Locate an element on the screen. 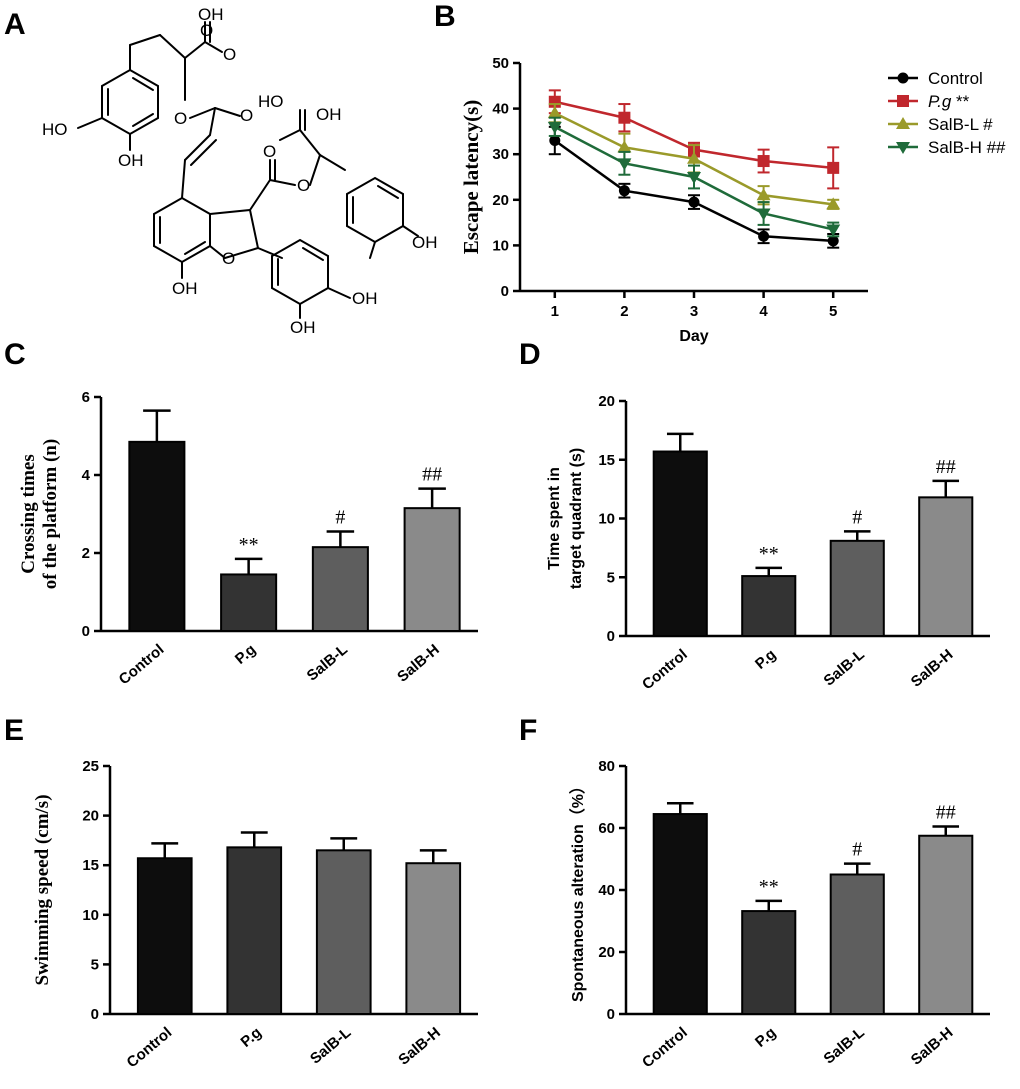 The image size is (1020, 1089). x-tick-label: 2 is located at coordinates (624, 311).